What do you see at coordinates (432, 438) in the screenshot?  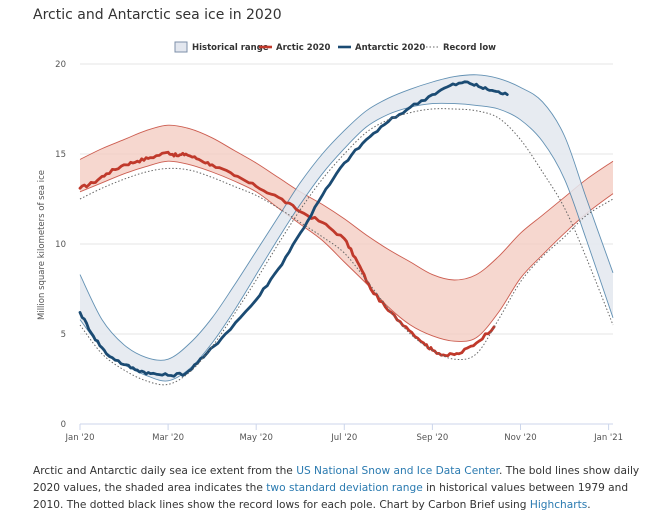 I see `x-tick-label: Sep '20` at bounding box center [432, 438].